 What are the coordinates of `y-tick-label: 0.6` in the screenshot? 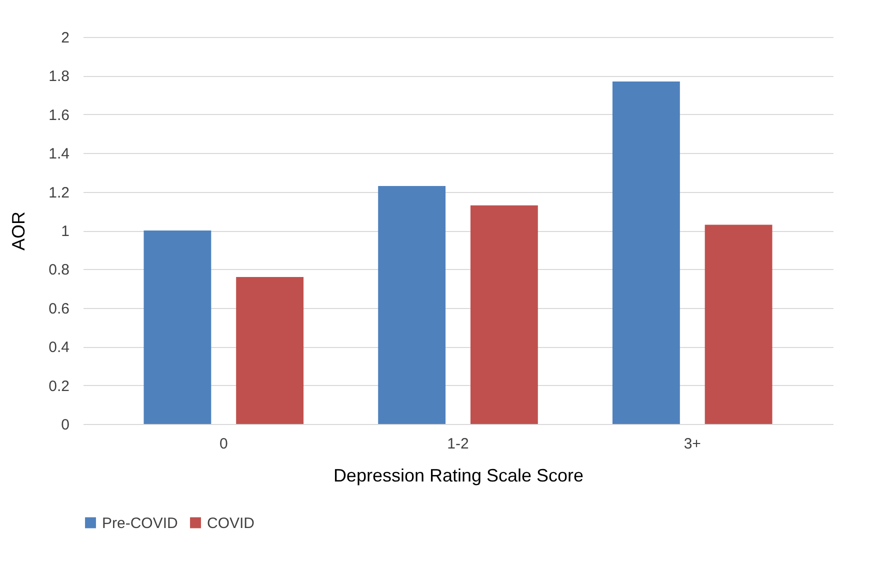 It's located at (59, 309).